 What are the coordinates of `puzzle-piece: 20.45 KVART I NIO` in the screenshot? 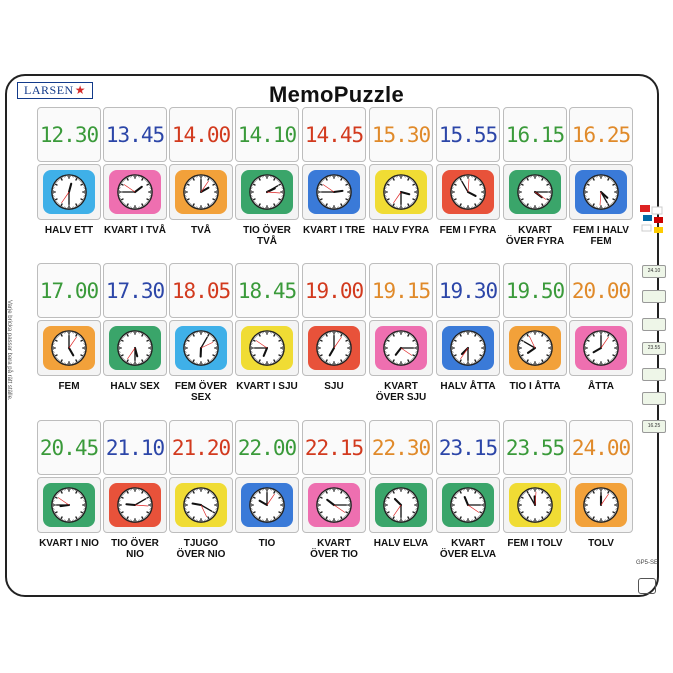 It's located at (69, 496).